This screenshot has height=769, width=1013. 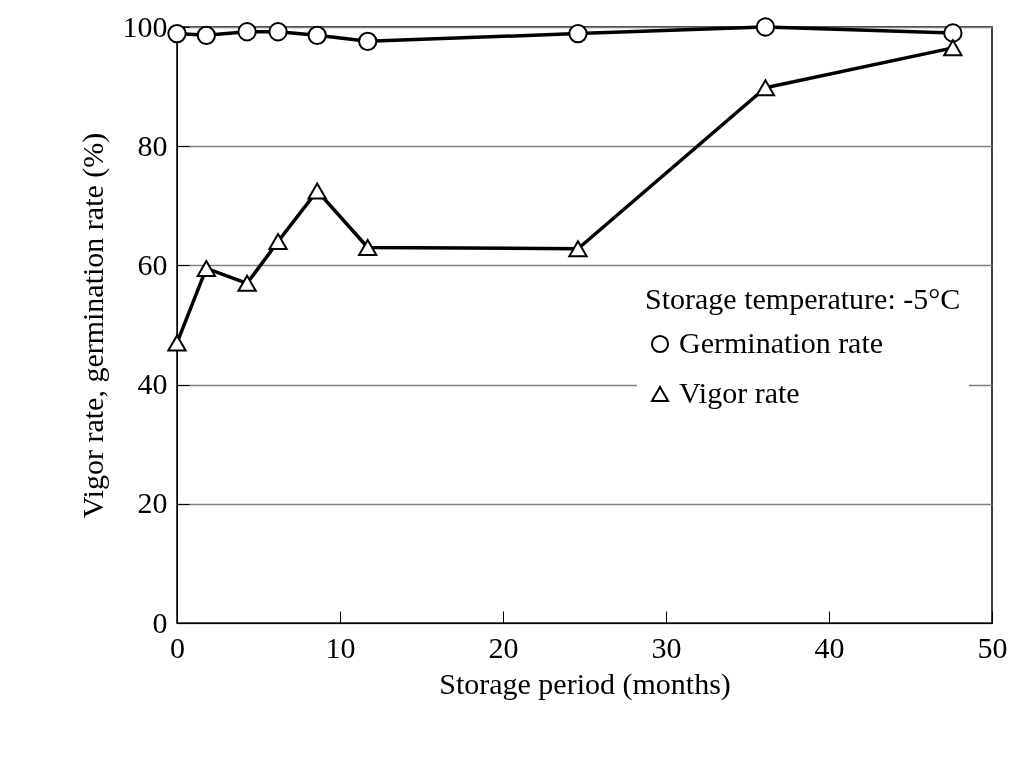 I want to click on x-axis-title: Storage period (months), so click(x=585, y=683).